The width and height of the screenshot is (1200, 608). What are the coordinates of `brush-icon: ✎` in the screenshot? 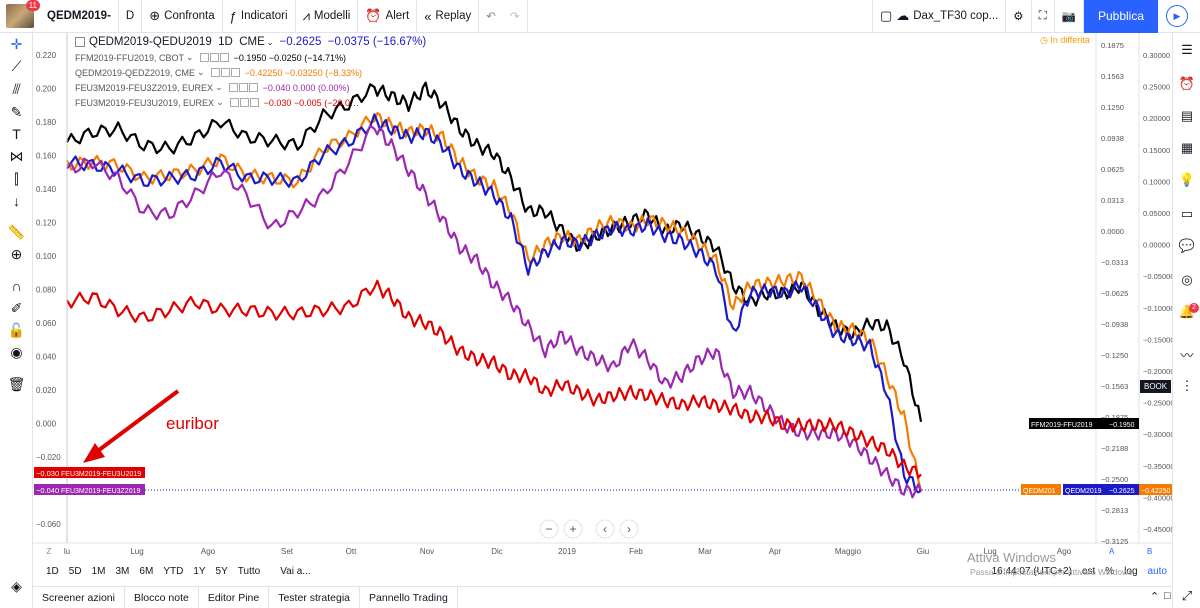 It's located at (16, 111).